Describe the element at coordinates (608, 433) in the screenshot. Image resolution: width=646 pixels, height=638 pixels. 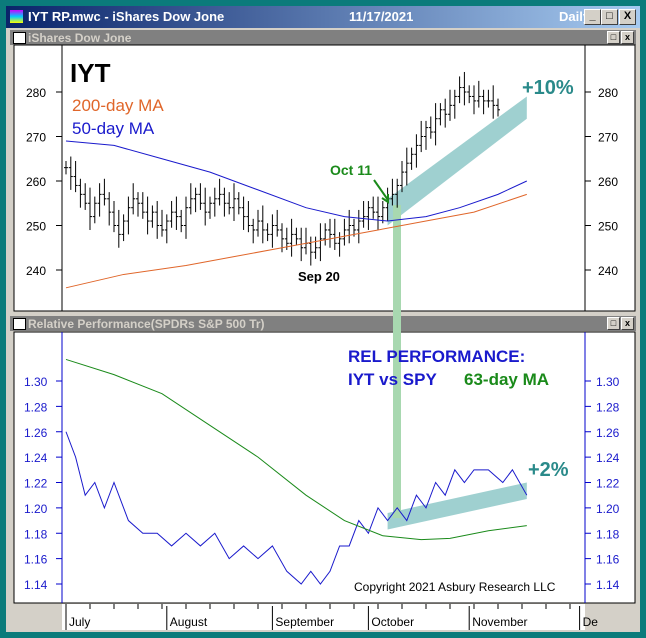
I see `y-tick-label-right: 1.26` at that location.